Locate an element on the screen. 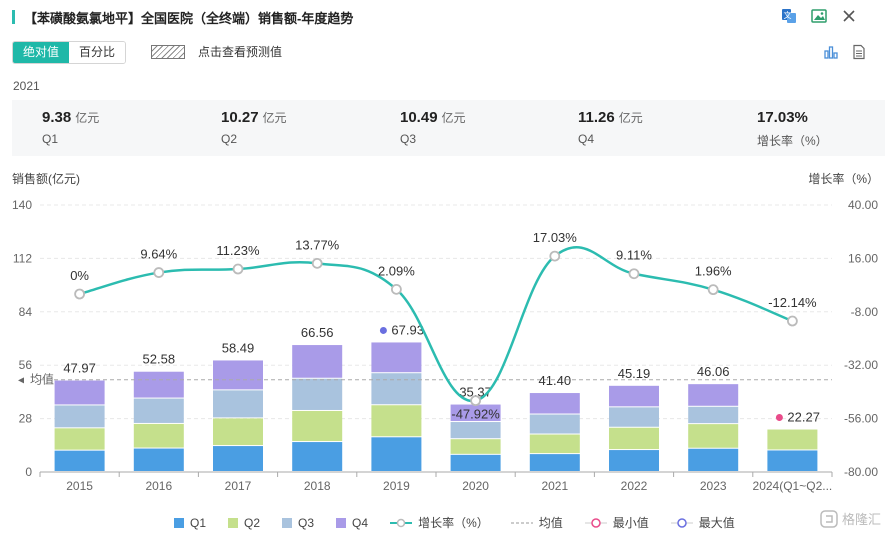 The width and height of the screenshot is (887, 536). legend-q4: Q4 is located at coordinates (352, 523).